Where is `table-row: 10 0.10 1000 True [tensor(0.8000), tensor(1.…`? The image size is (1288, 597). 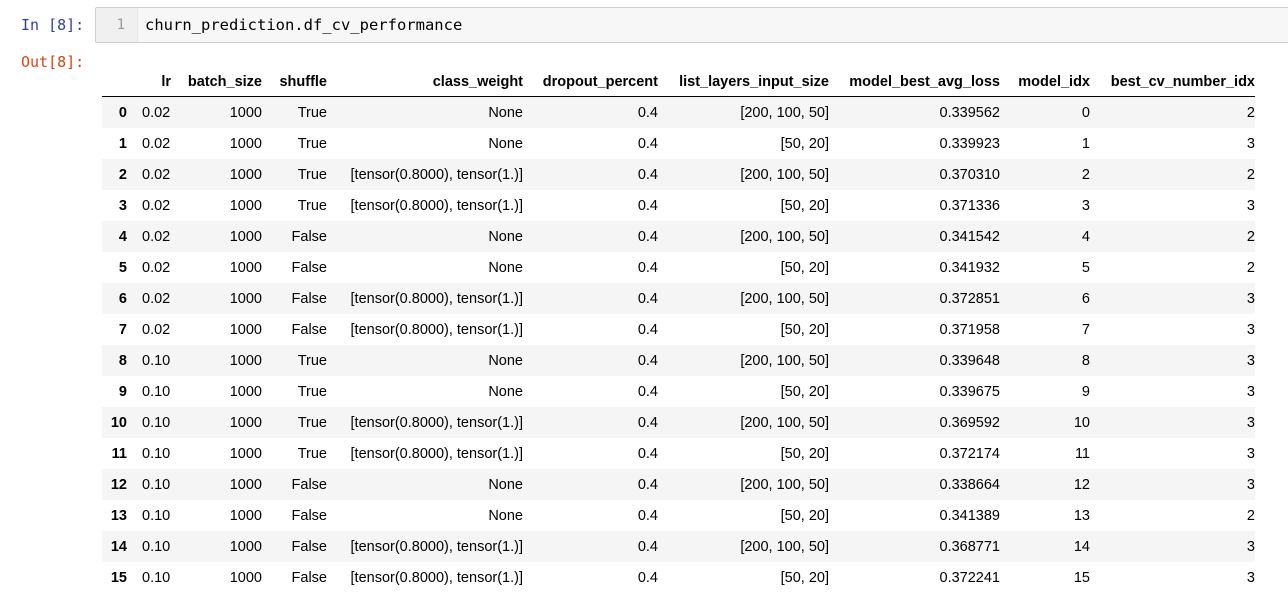 table-row: 10 0.10 1000 True [tensor(0.8000), tensor(1.… is located at coordinates (678, 422).